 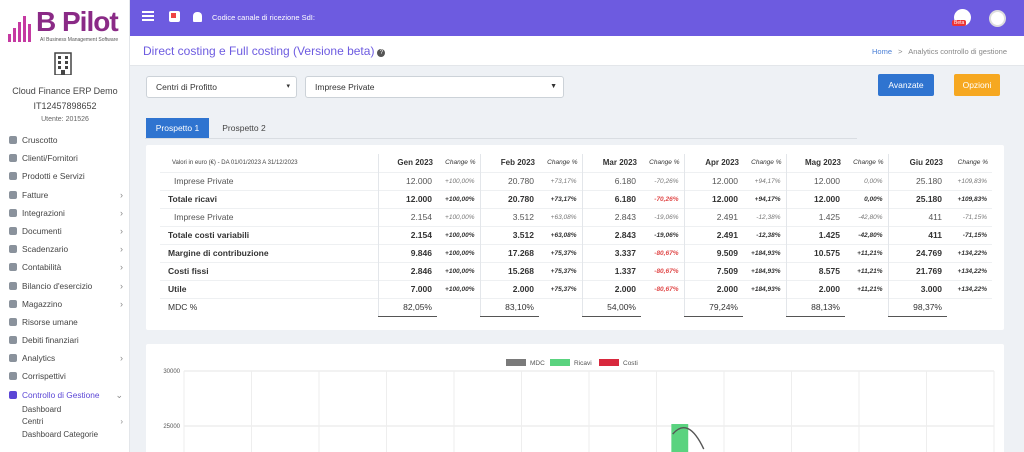 What do you see at coordinates (611, 163) in the screenshot?
I see `month-header: Mar 2023` at bounding box center [611, 163].